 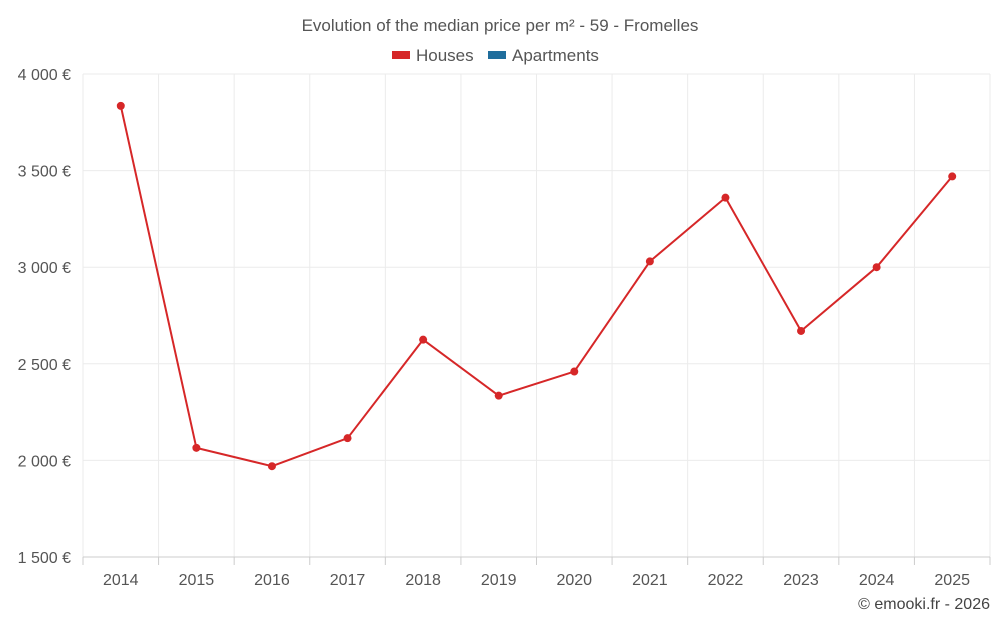 I want to click on x-tick-label: 2024, so click(x=877, y=580).